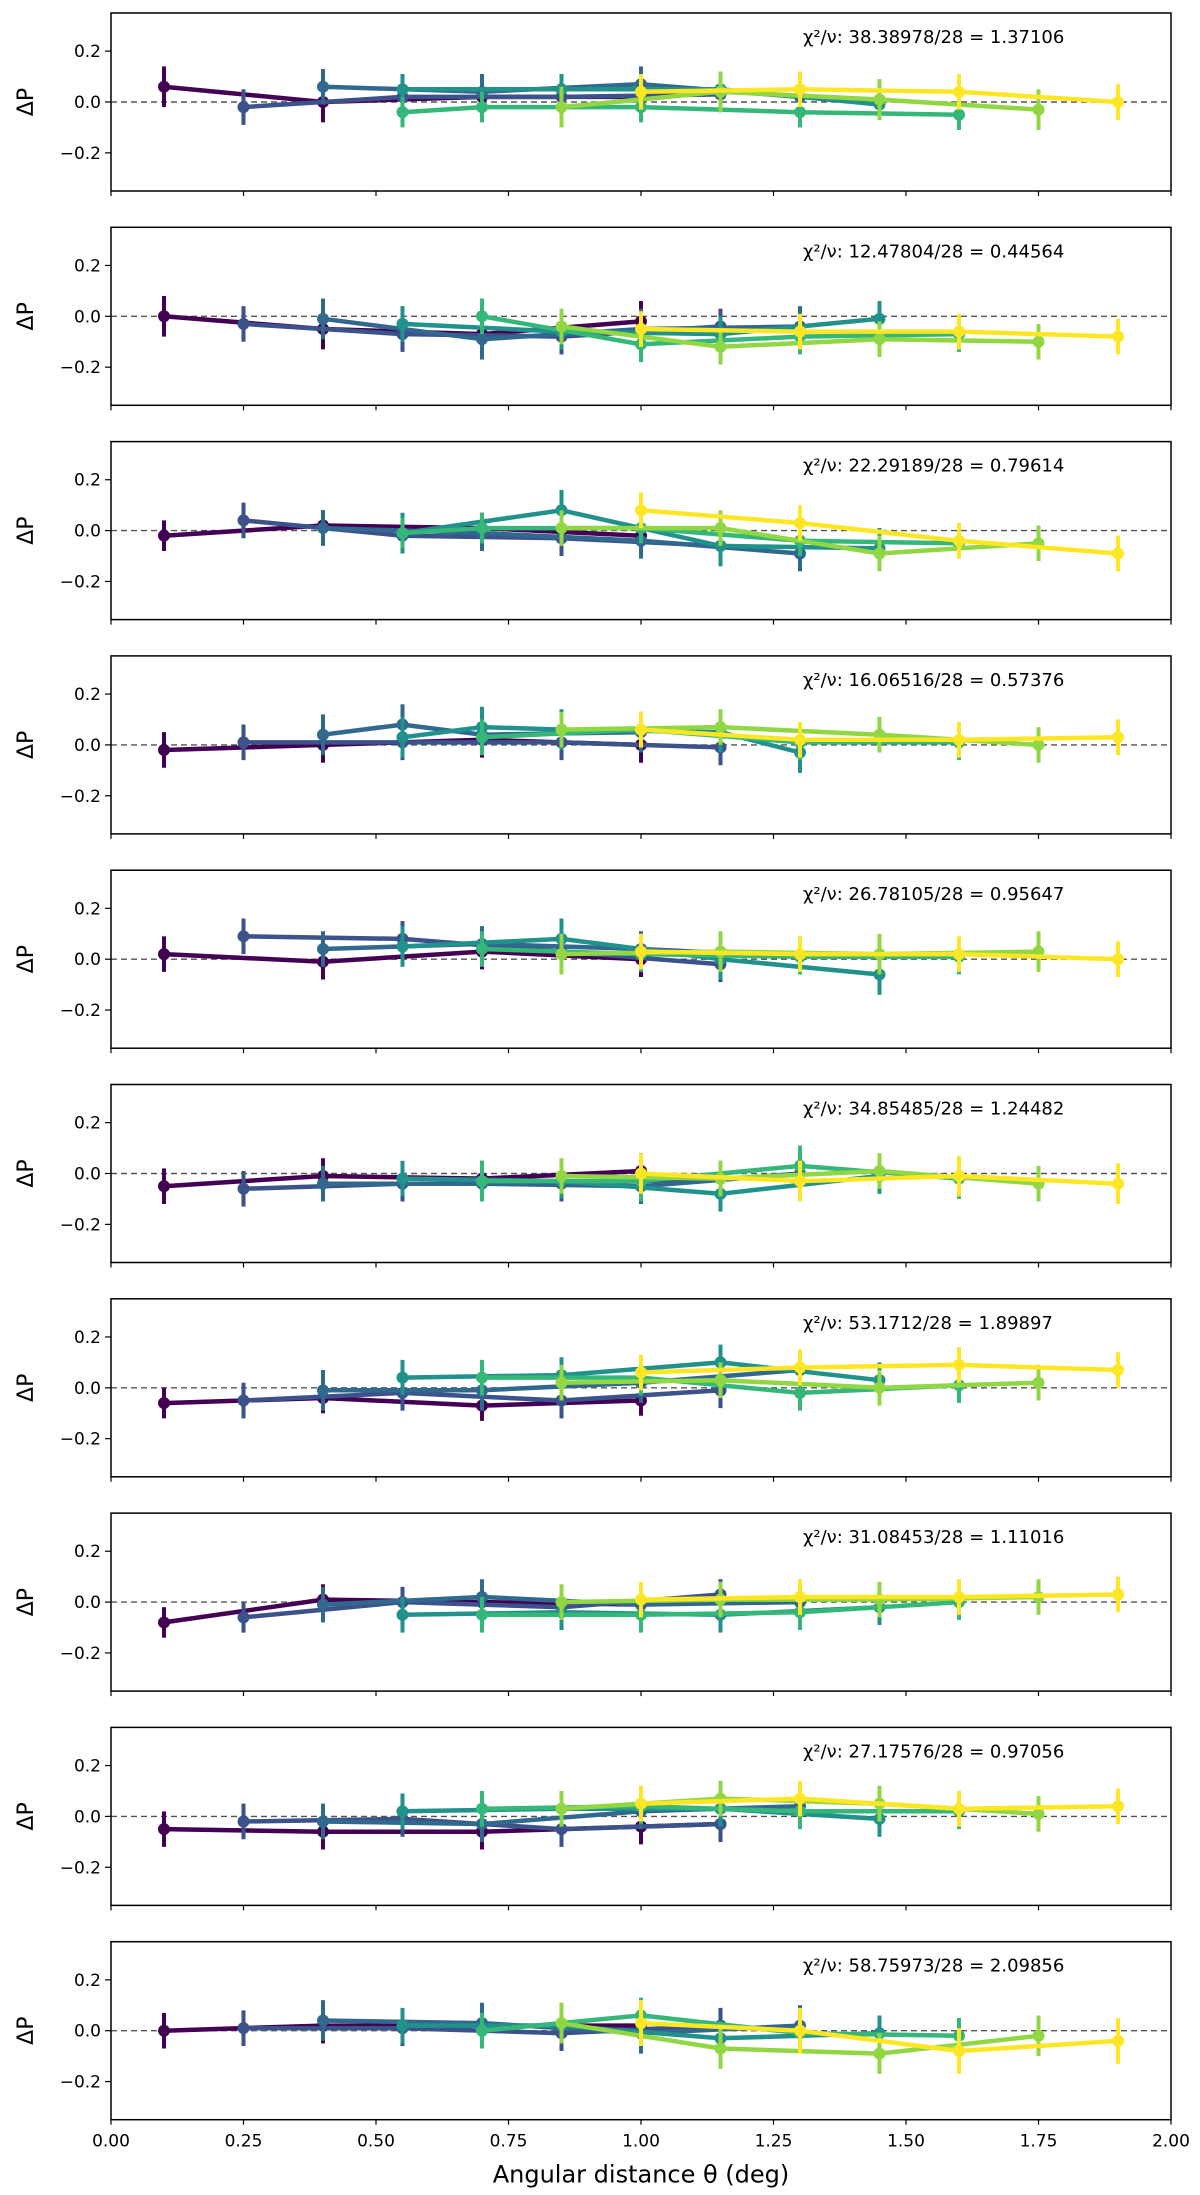  I want to click on x-tick-label: 0.50, so click(376, 2142).